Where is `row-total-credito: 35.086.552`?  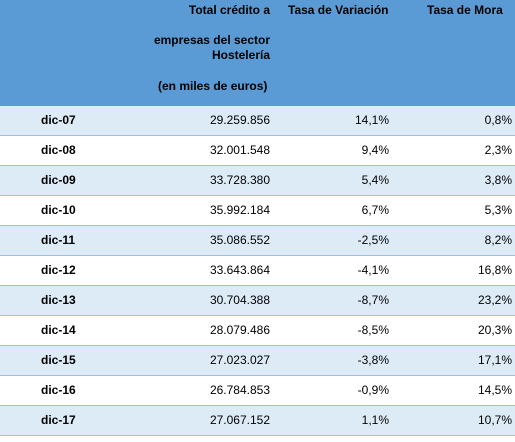 row-total-credito: 35.086.552 is located at coordinates (239, 240).